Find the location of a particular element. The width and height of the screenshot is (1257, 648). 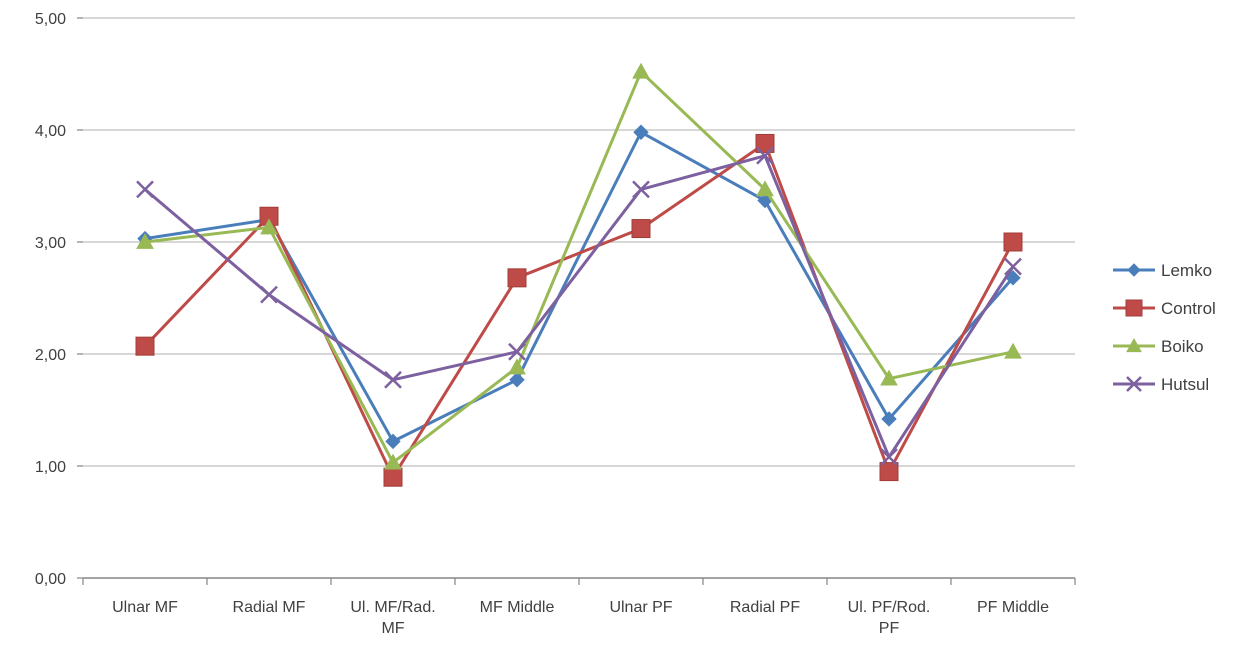

x-tick-label-line: Ul. MF/Rad. is located at coordinates (392, 607).